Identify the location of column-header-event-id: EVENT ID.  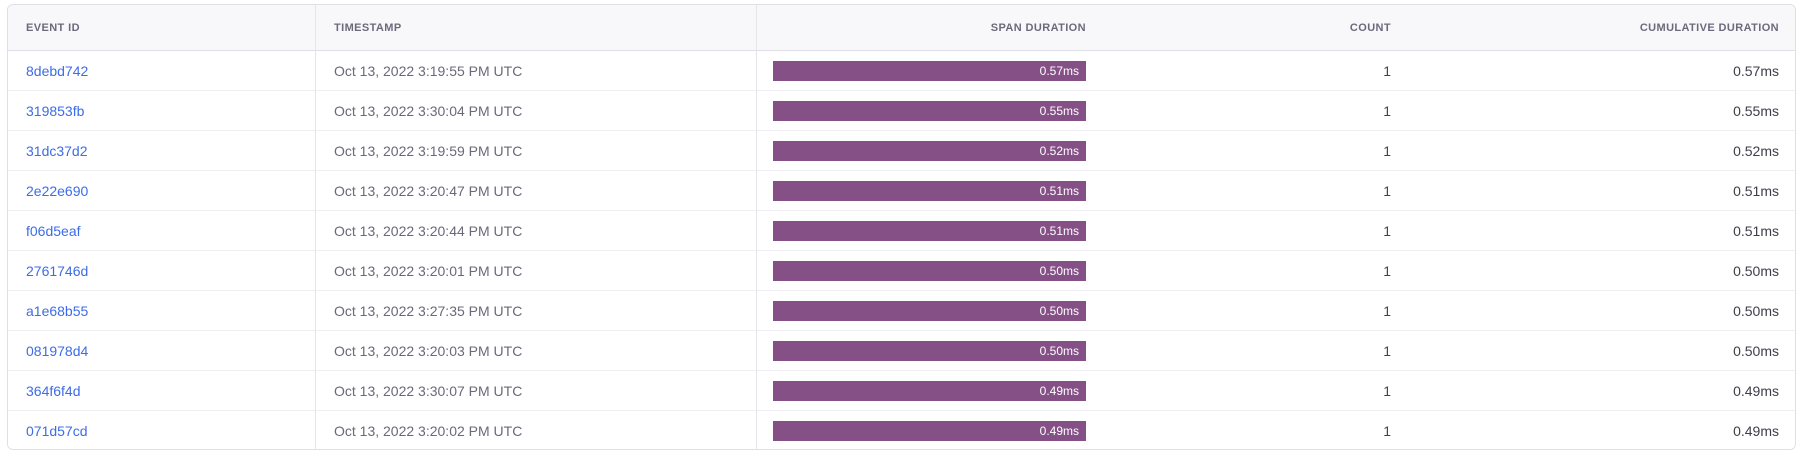
(162, 27).